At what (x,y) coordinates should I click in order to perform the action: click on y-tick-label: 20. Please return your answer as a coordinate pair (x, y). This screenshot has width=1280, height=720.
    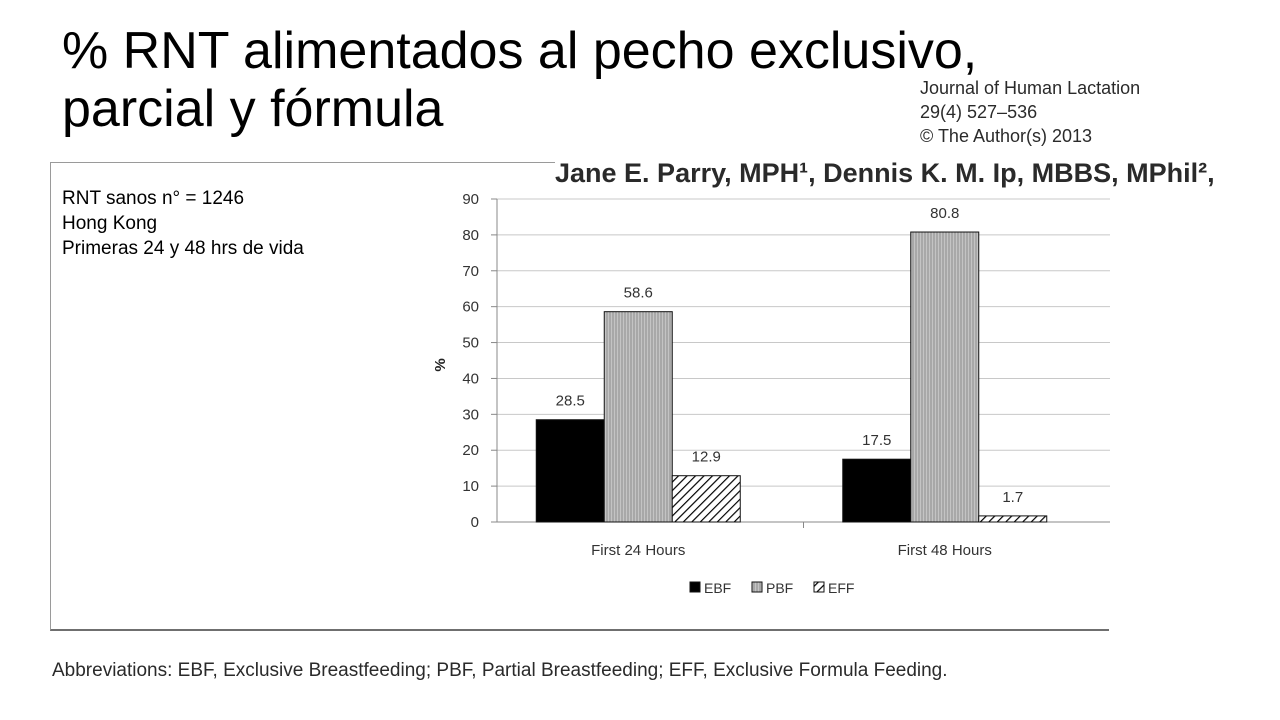
    Looking at the image, I should click on (470, 450).